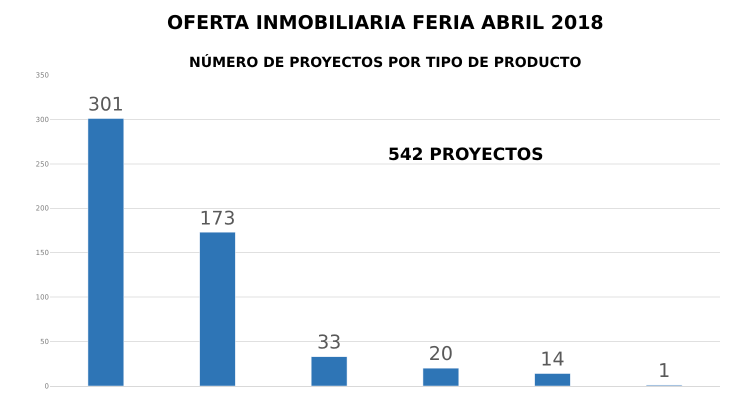  Describe the element at coordinates (440, 354) in the screenshot. I see `data-label: 20` at that location.